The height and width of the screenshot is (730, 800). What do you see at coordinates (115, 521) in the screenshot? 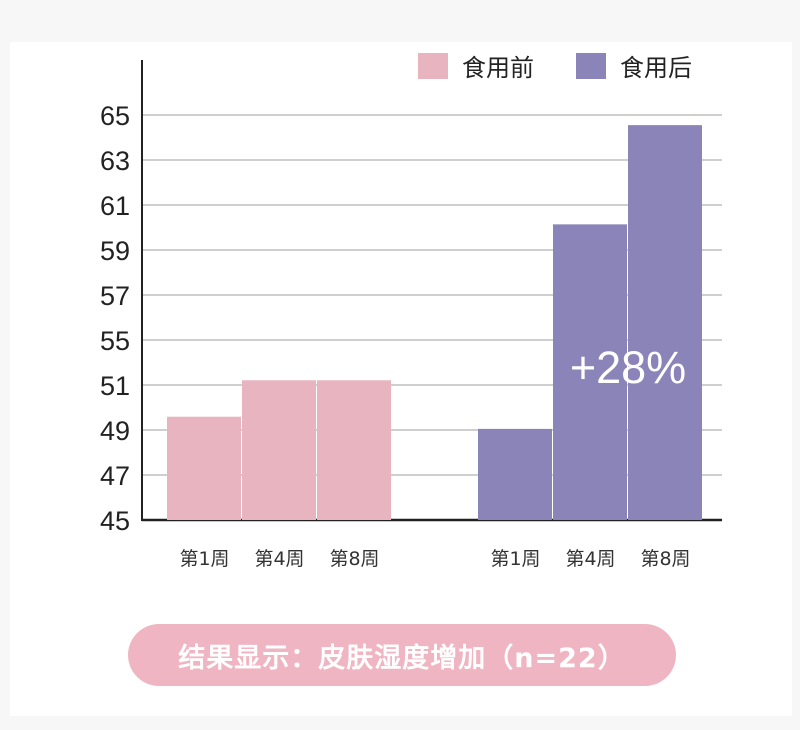
I see `y-tick-label: 45` at bounding box center [115, 521].